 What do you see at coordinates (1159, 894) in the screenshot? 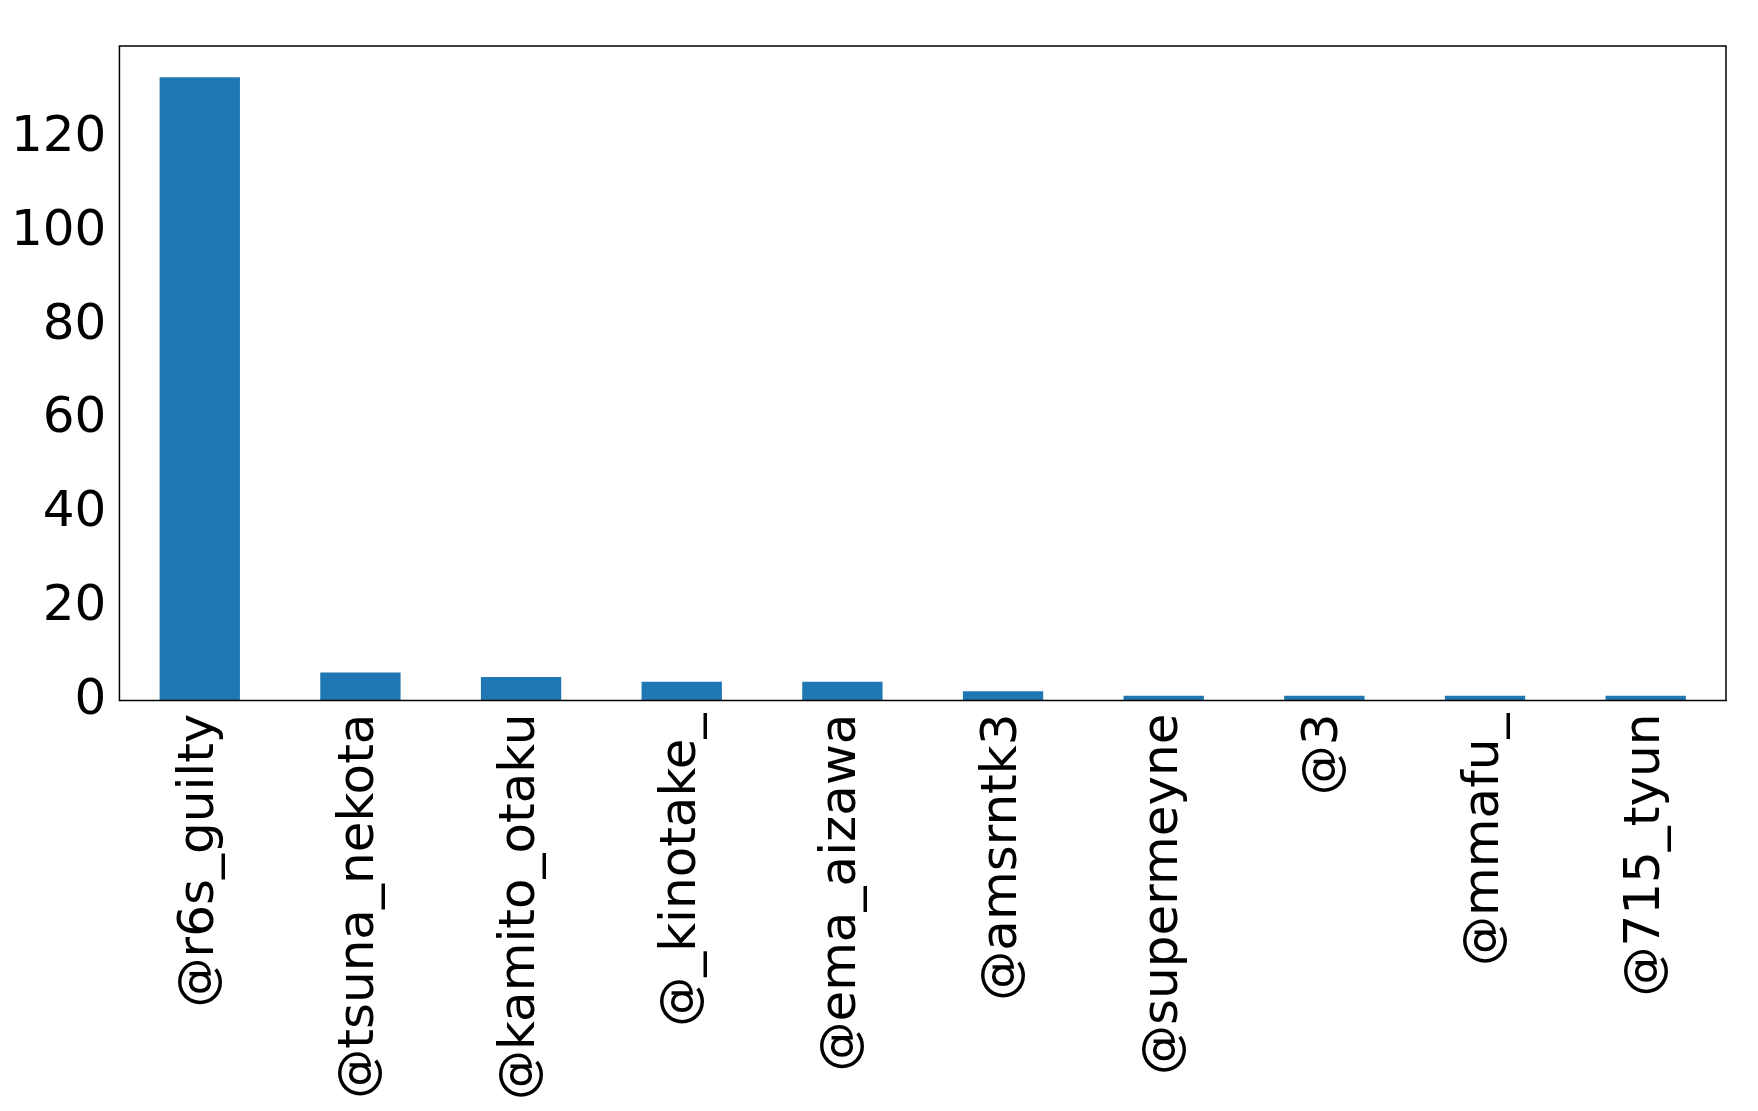
I see `x-tick-label: @supermeyne` at bounding box center [1159, 894].